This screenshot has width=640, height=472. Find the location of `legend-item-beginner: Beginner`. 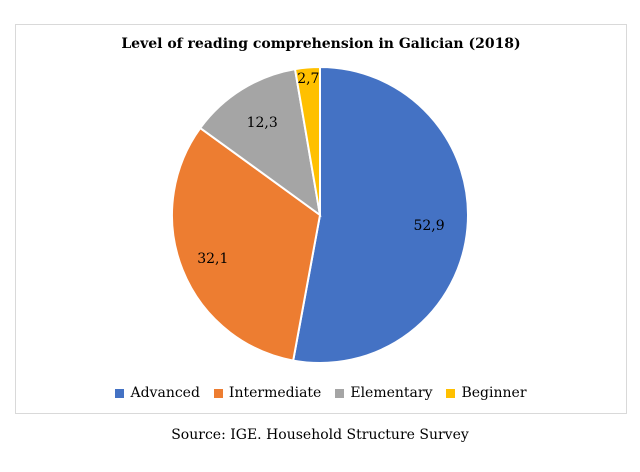

legend-item-beginner: Beginner is located at coordinates (486, 393).